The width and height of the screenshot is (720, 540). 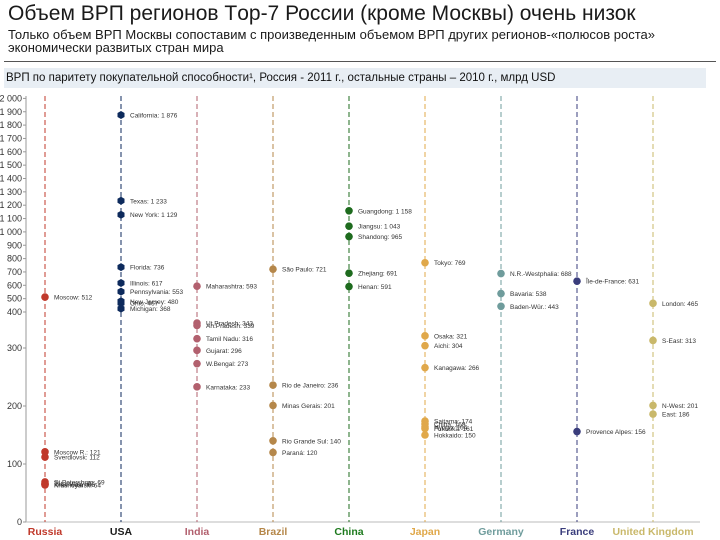 I want to click on y-tick-label: 1 700, so click(x=11, y=138).